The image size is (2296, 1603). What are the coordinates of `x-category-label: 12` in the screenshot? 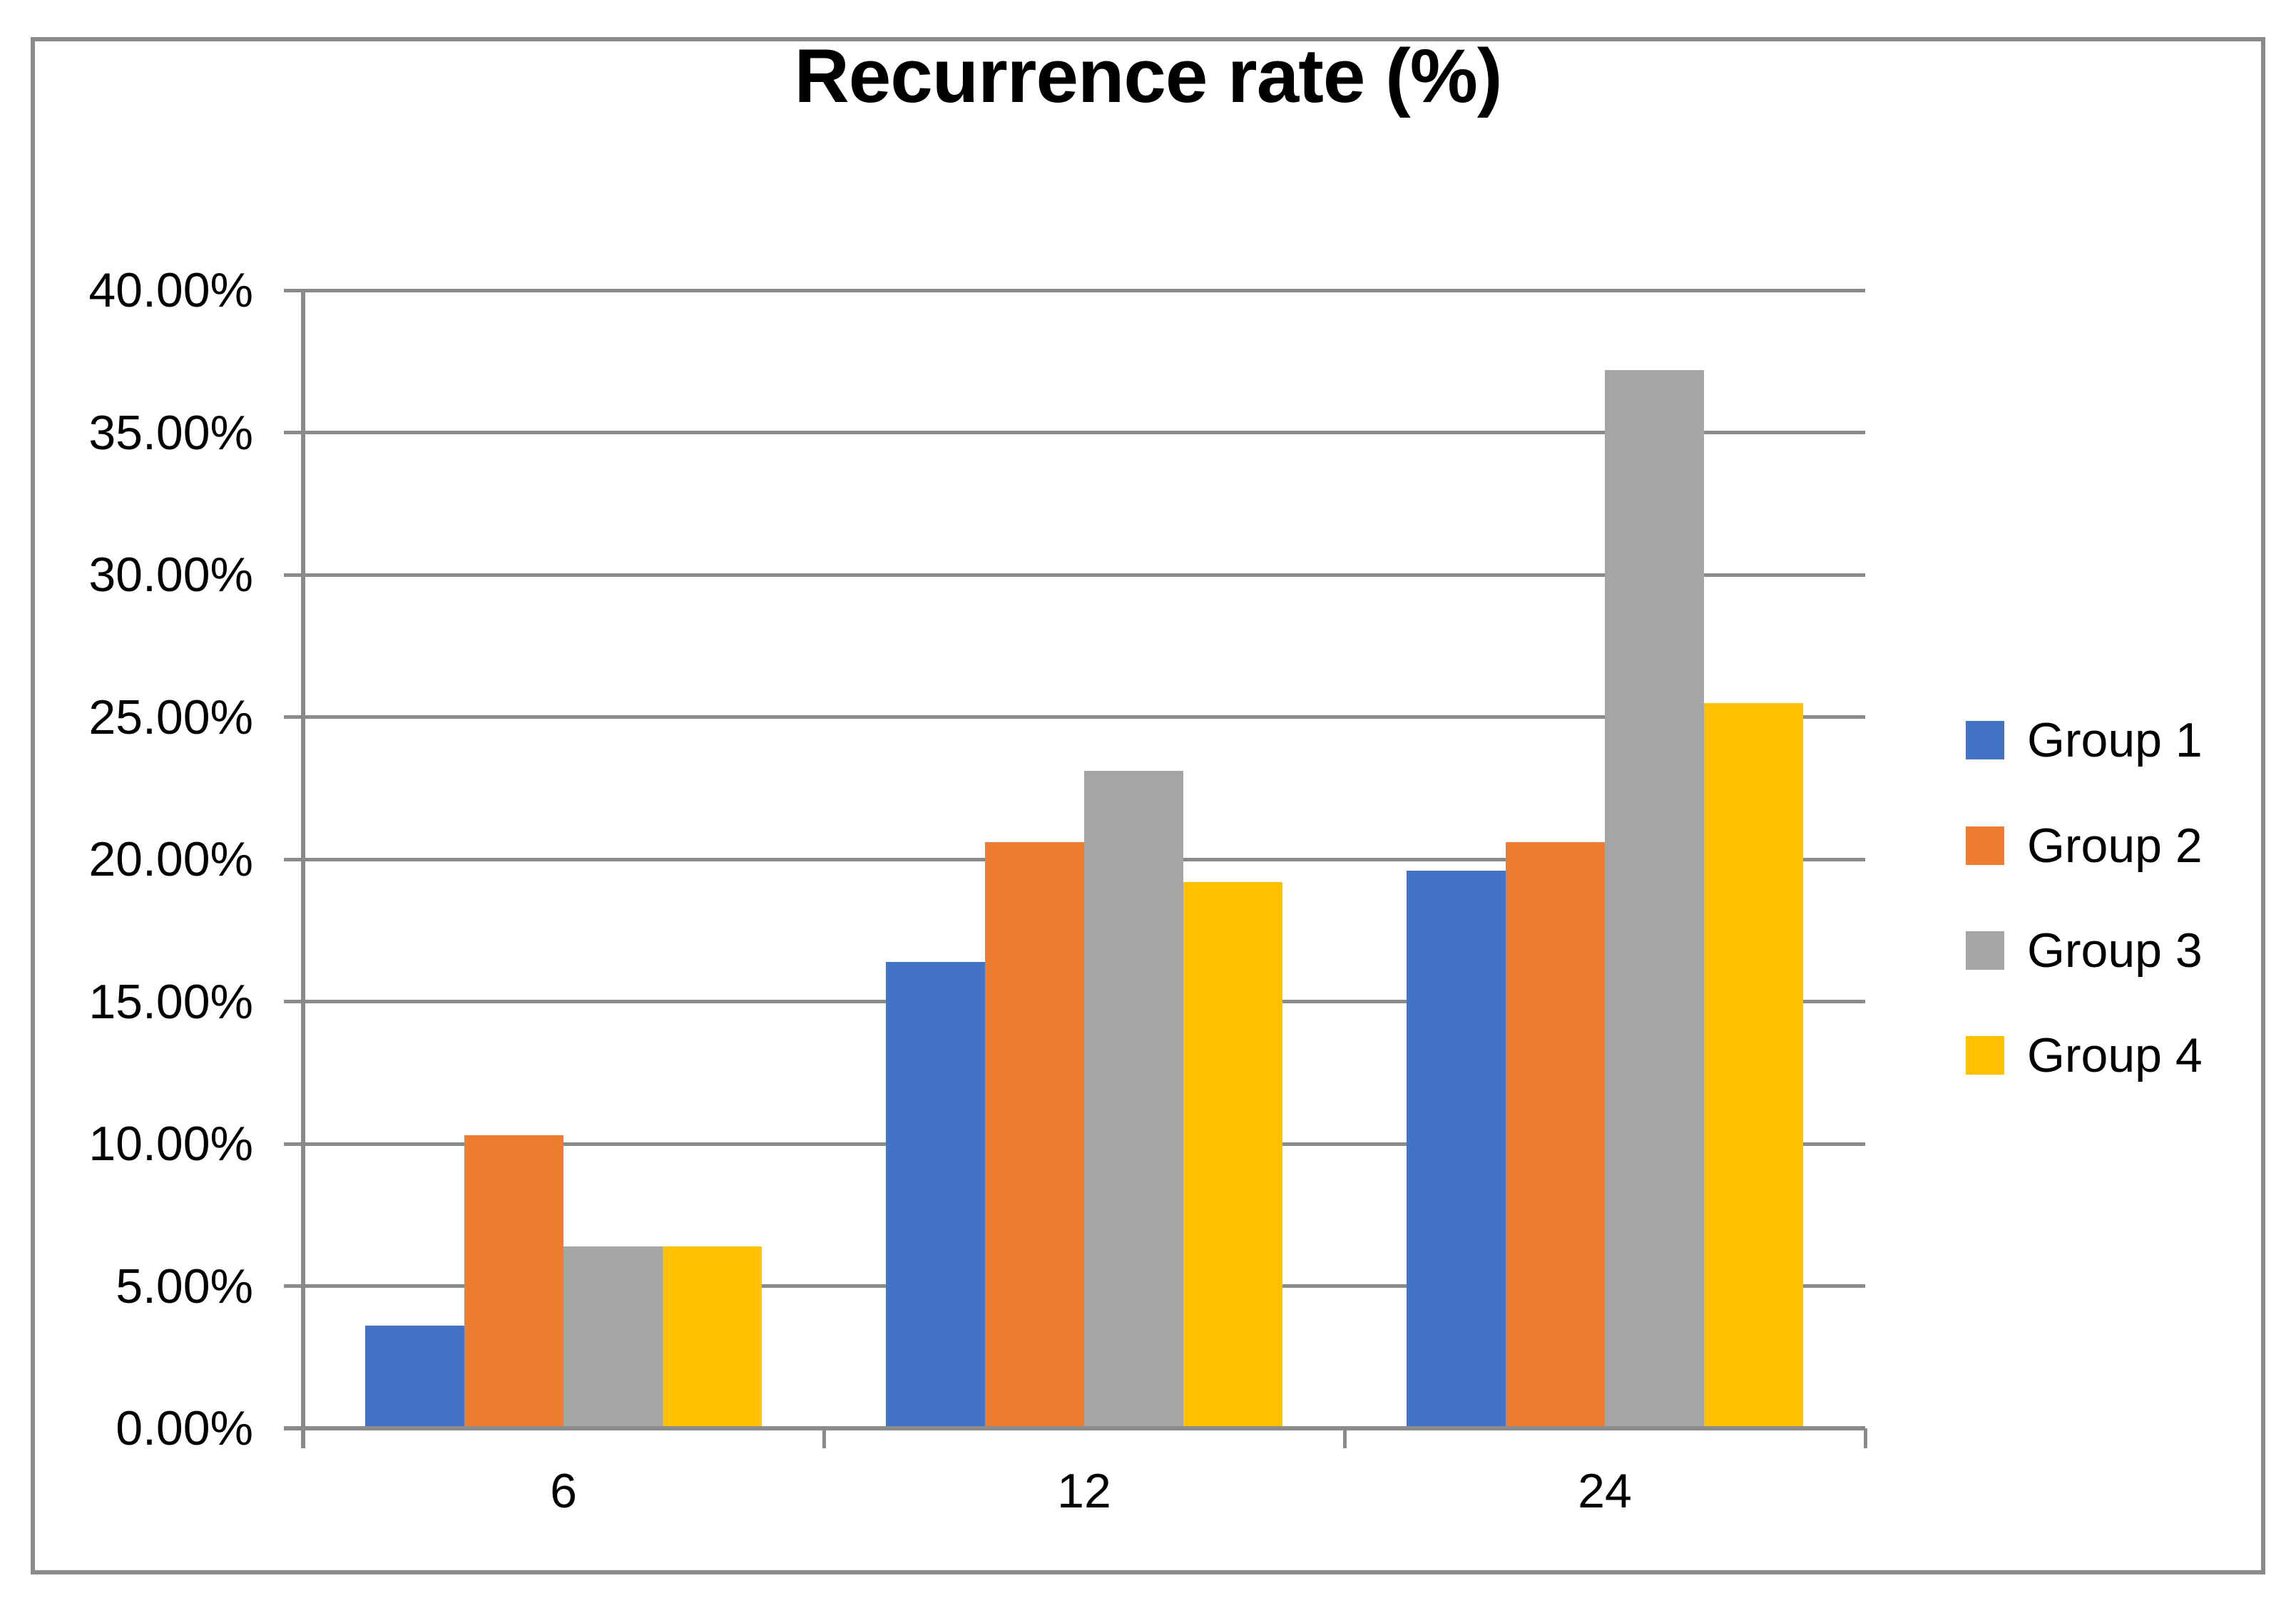 It's located at (1084, 1491).